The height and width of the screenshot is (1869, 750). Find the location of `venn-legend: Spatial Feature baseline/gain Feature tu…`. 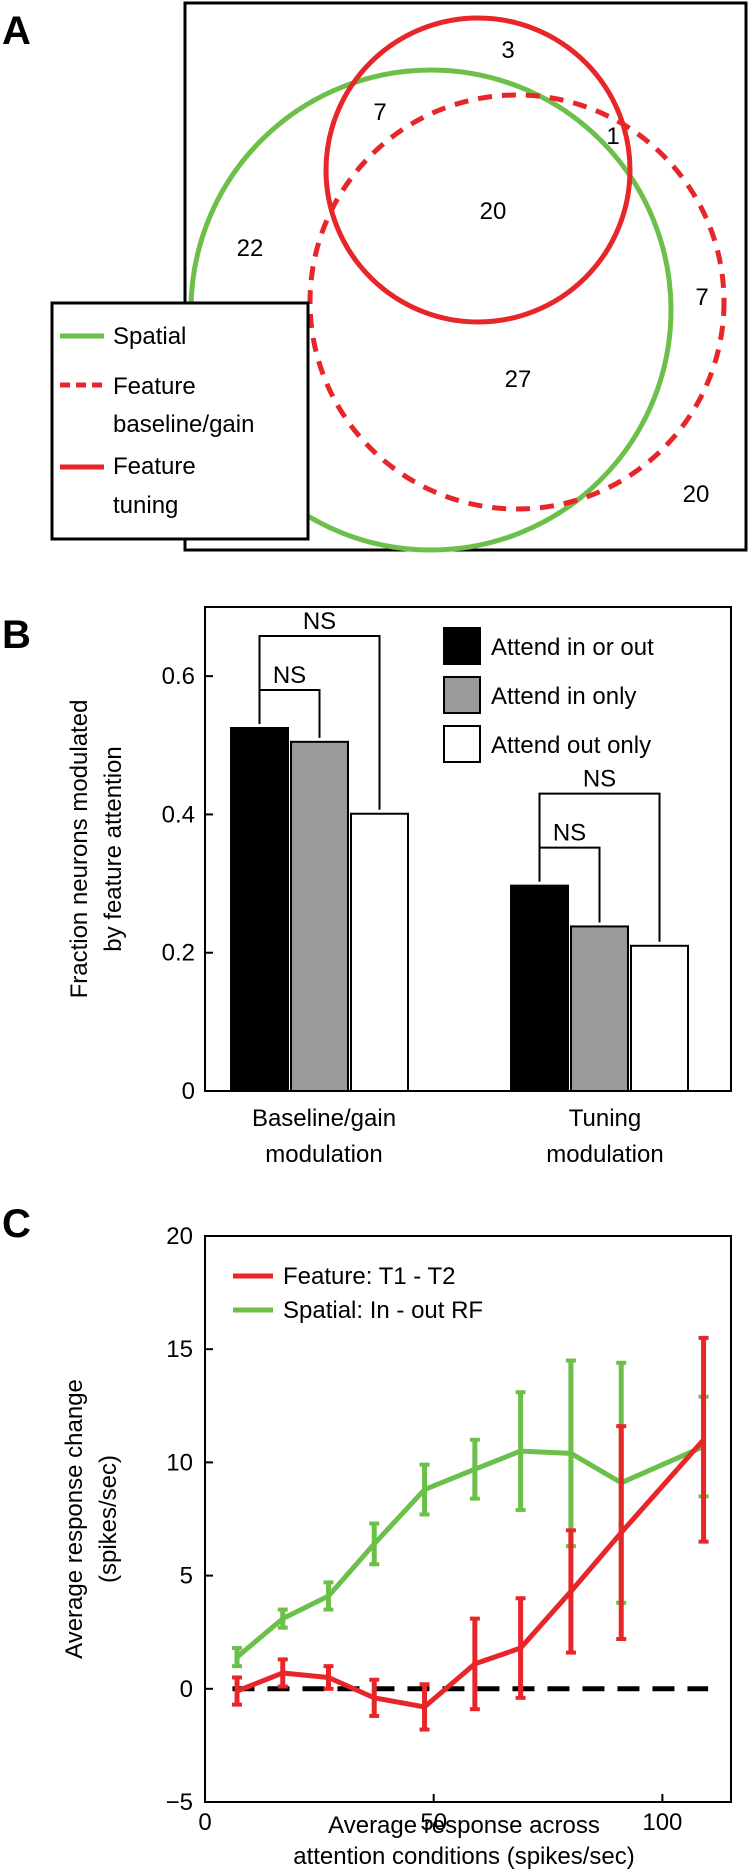

venn-legend: Spatial Feature baseline/gain Feature tu… is located at coordinates (180, 421).